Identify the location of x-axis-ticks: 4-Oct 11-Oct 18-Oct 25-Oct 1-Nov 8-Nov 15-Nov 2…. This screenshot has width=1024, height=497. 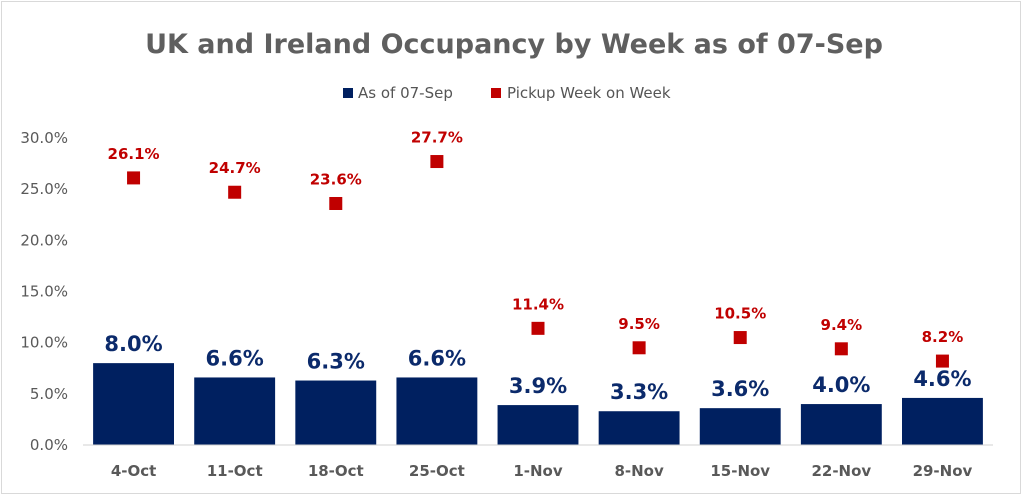
(542, 471).